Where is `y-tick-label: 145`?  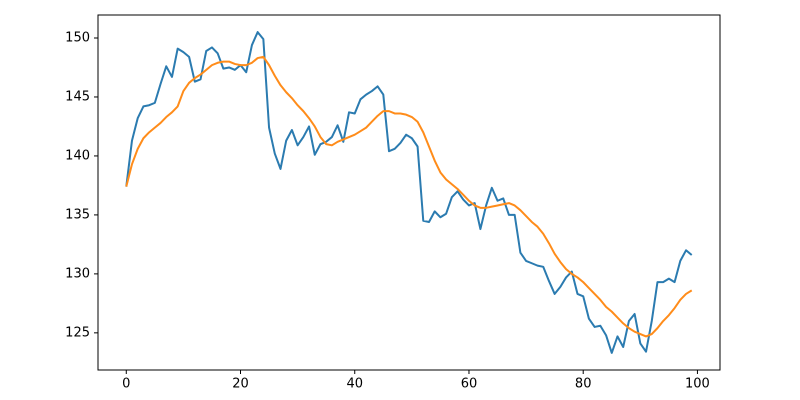 y-tick-label: 145 is located at coordinates (77, 96).